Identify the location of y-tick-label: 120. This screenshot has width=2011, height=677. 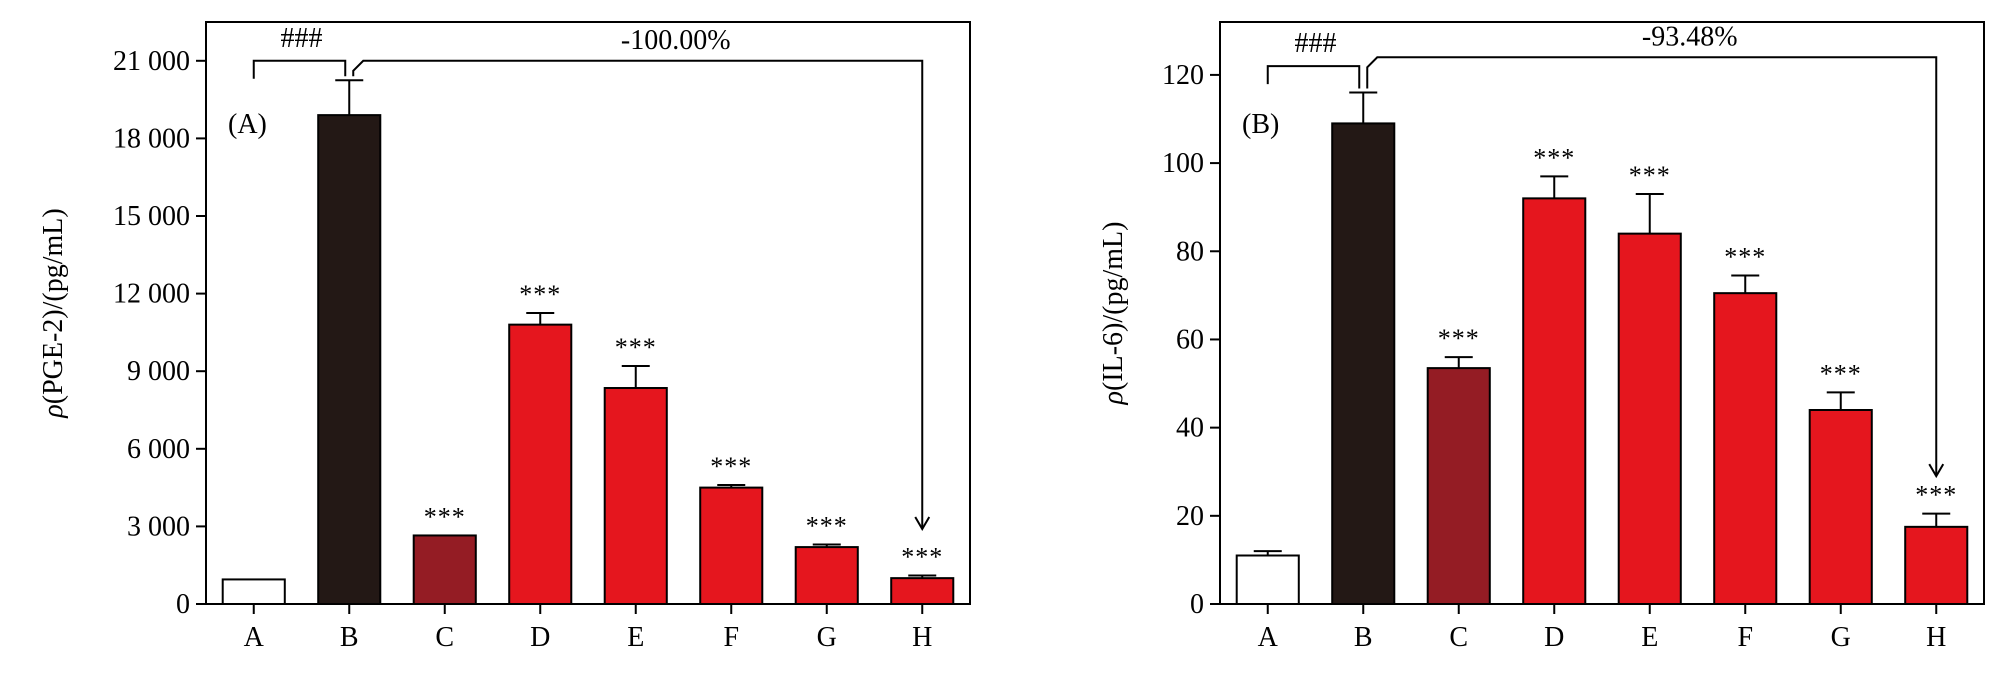
(1183, 75).